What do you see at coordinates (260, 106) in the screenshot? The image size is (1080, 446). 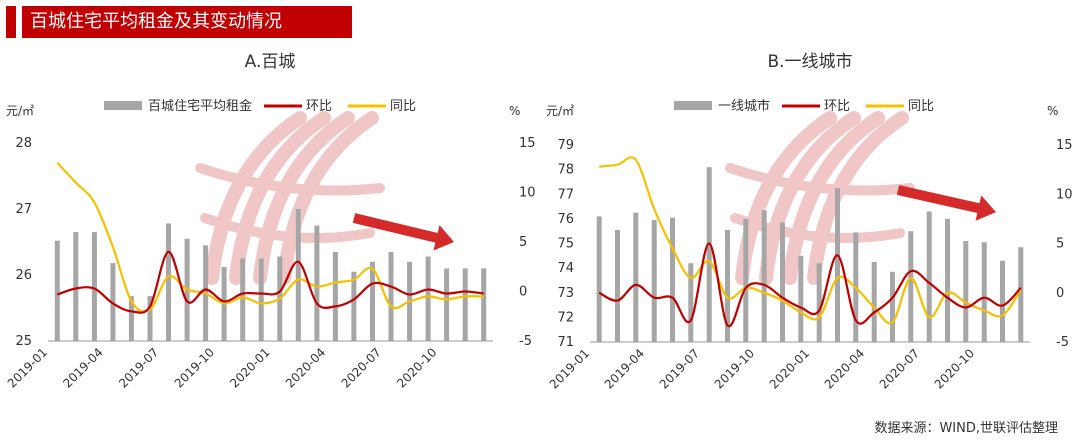 I see `legend: 百城住宅平均租金 环比 同比` at bounding box center [260, 106].